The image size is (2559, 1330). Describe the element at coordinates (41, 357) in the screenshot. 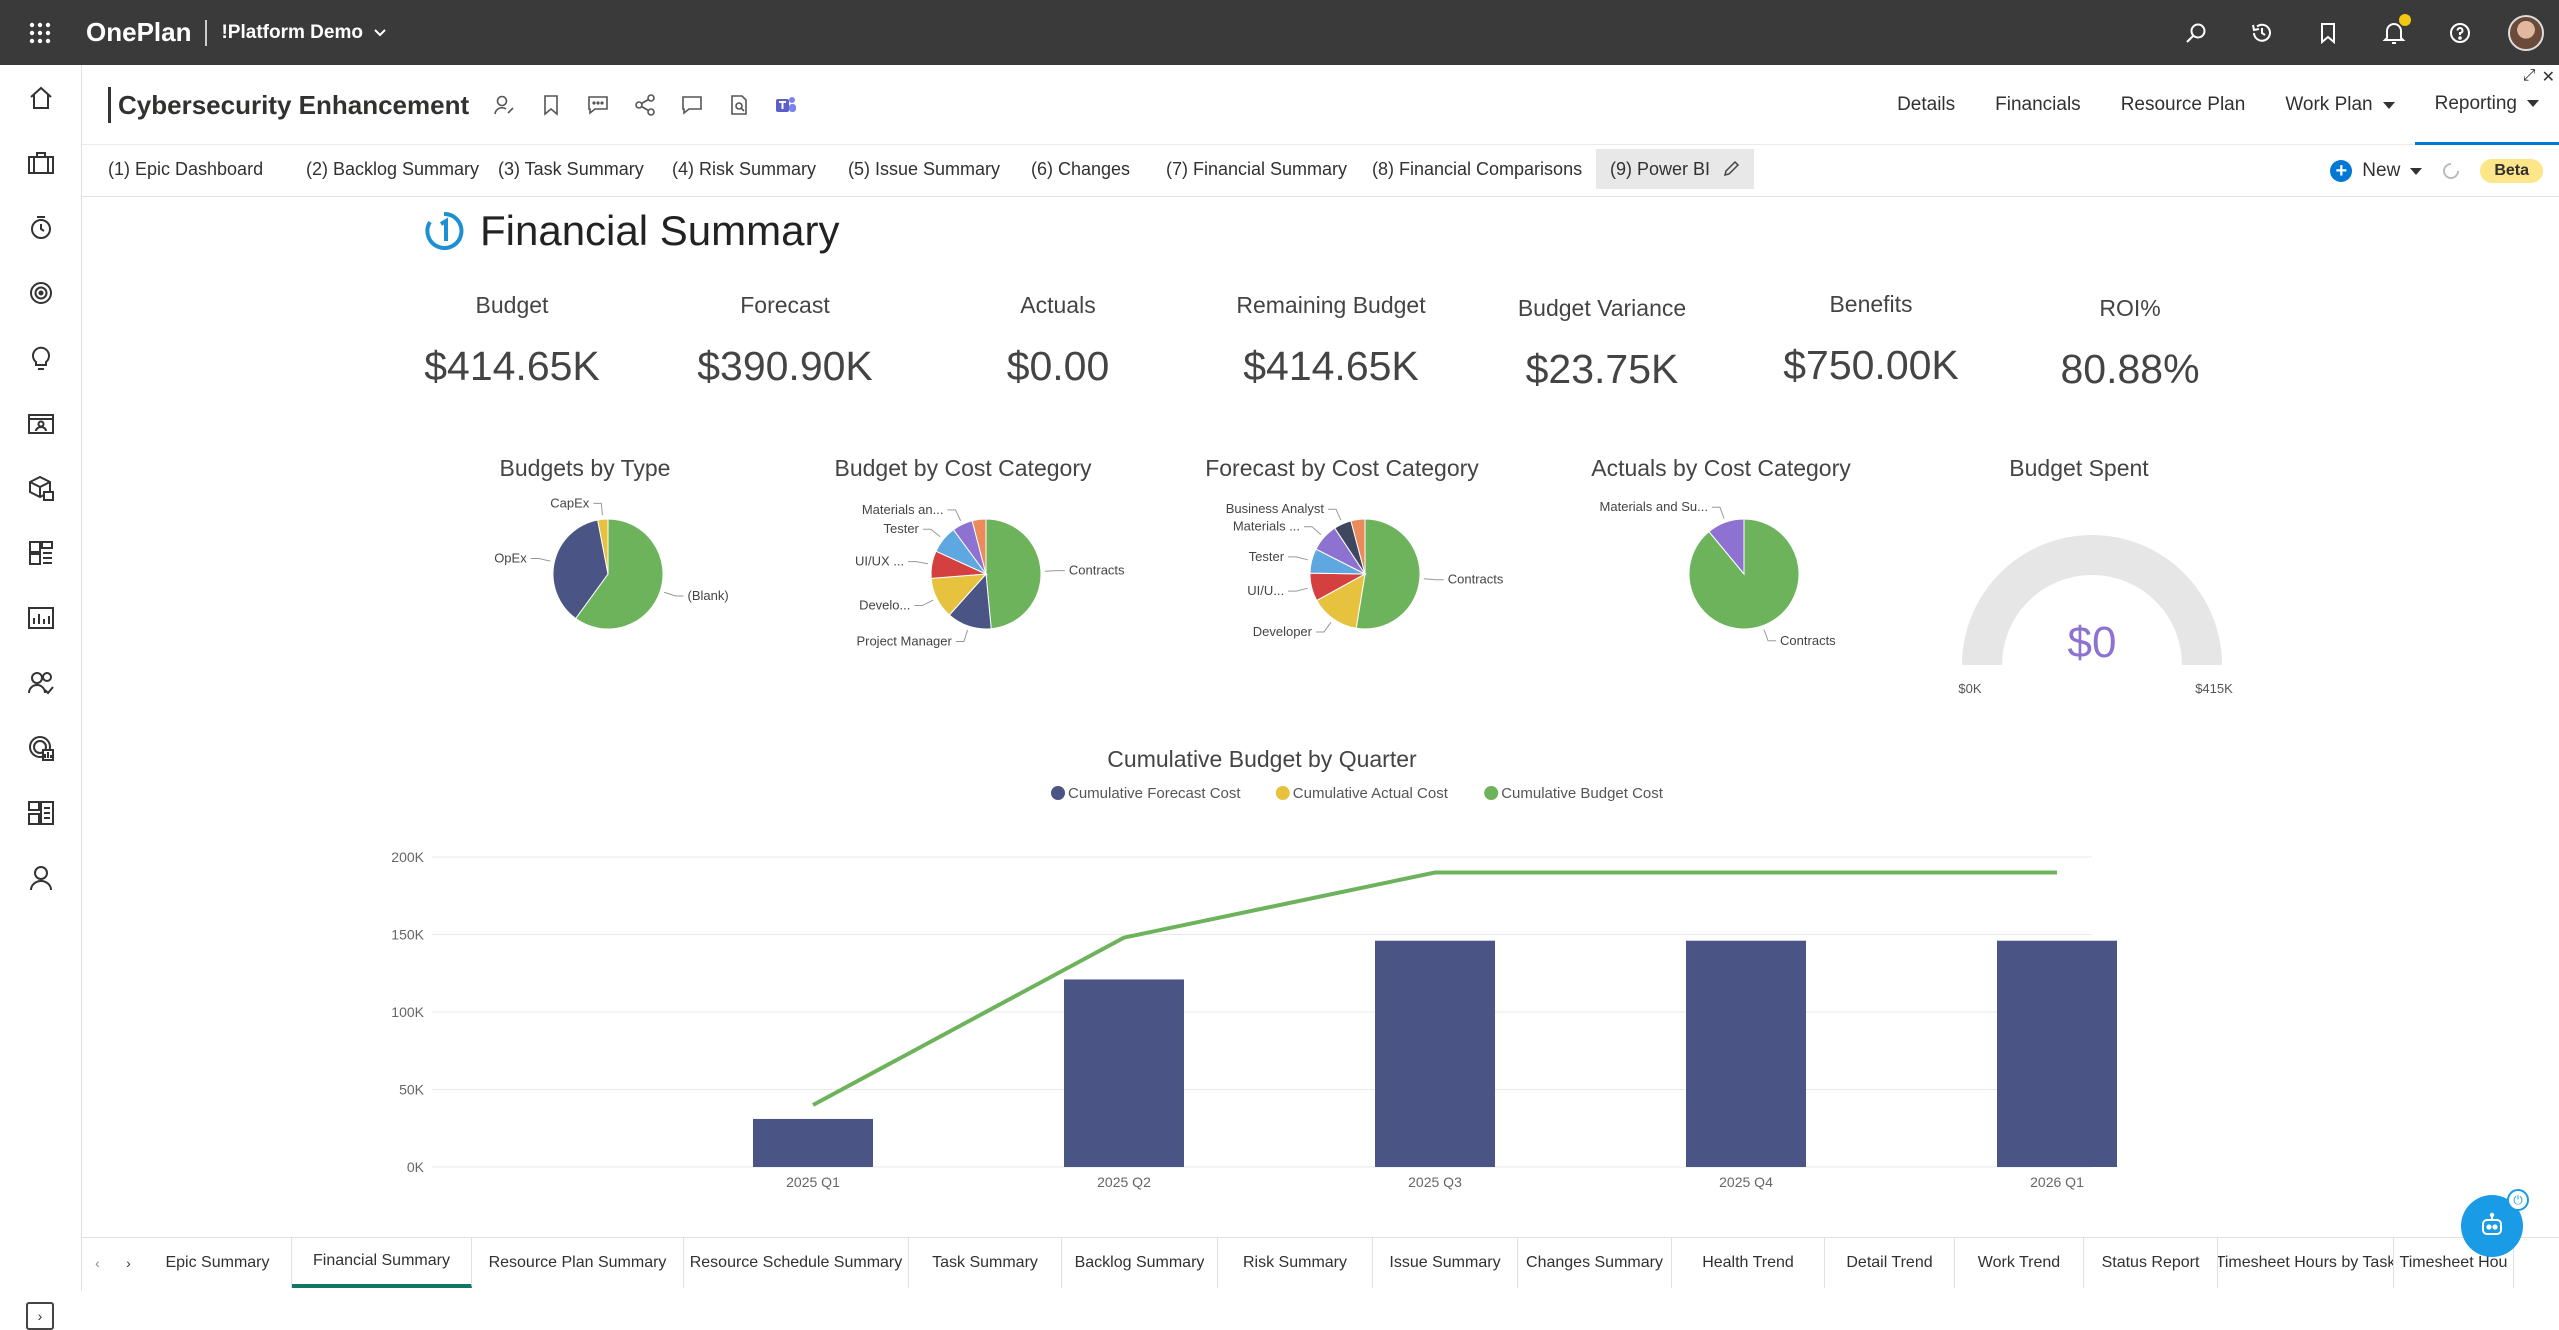

I see `idea-icon` at that location.